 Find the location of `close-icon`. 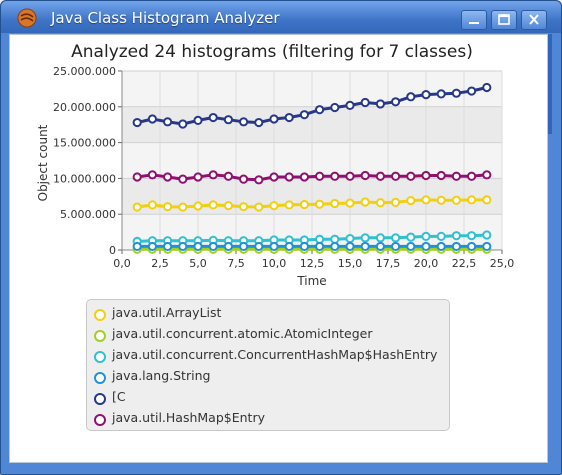

close-icon is located at coordinates (534, 19).